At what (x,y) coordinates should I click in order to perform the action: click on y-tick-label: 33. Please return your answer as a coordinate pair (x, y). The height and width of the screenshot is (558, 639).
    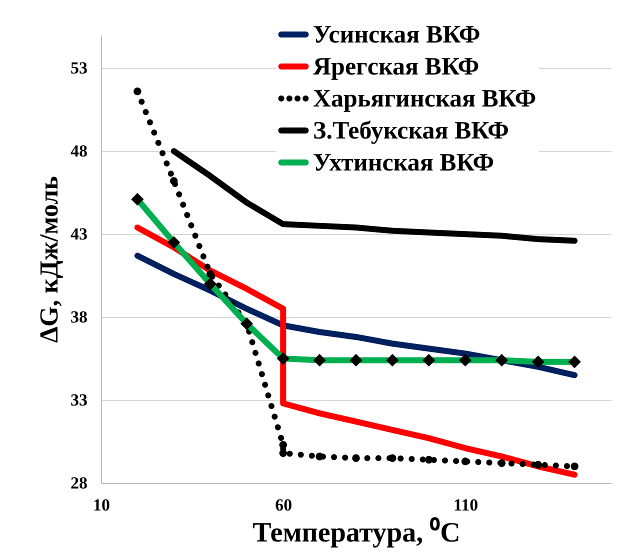
    Looking at the image, I should click on (79, 400).